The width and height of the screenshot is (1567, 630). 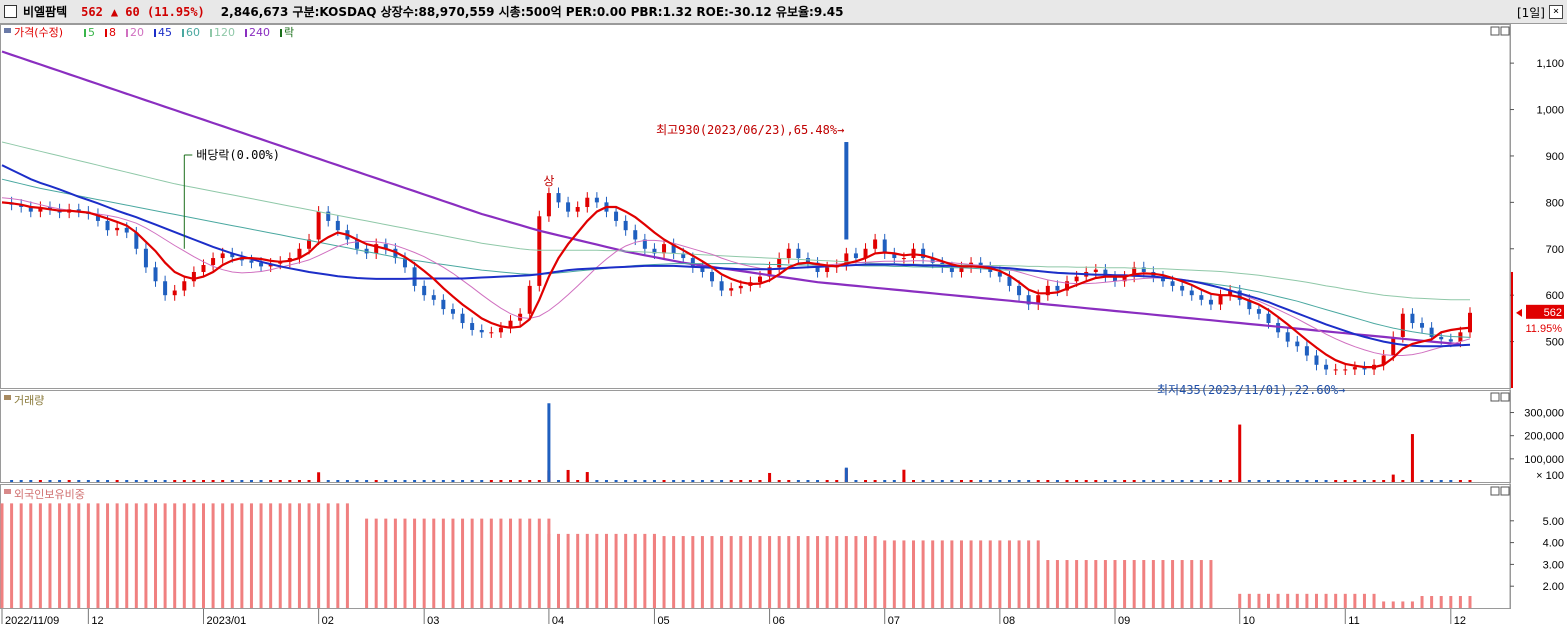 I want to click on close-icon: ×, so click(x=1556, y=12).